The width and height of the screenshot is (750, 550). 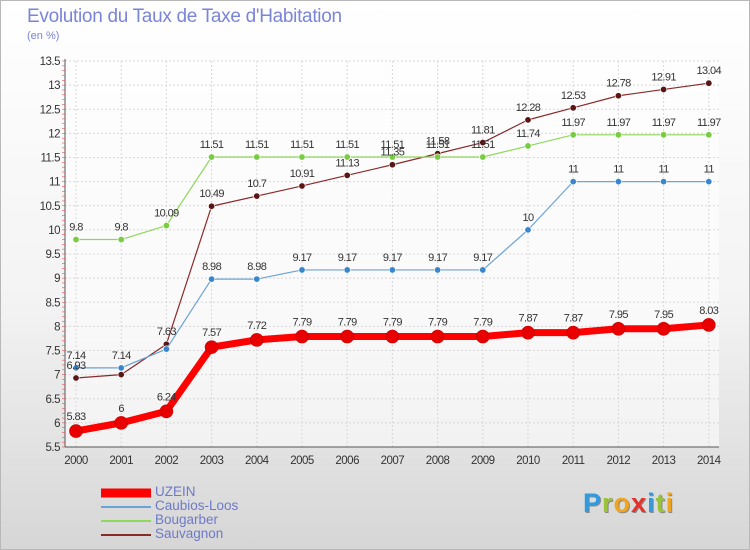 I want to click on x-tick-label: 2004, so click(x=257, y=461).